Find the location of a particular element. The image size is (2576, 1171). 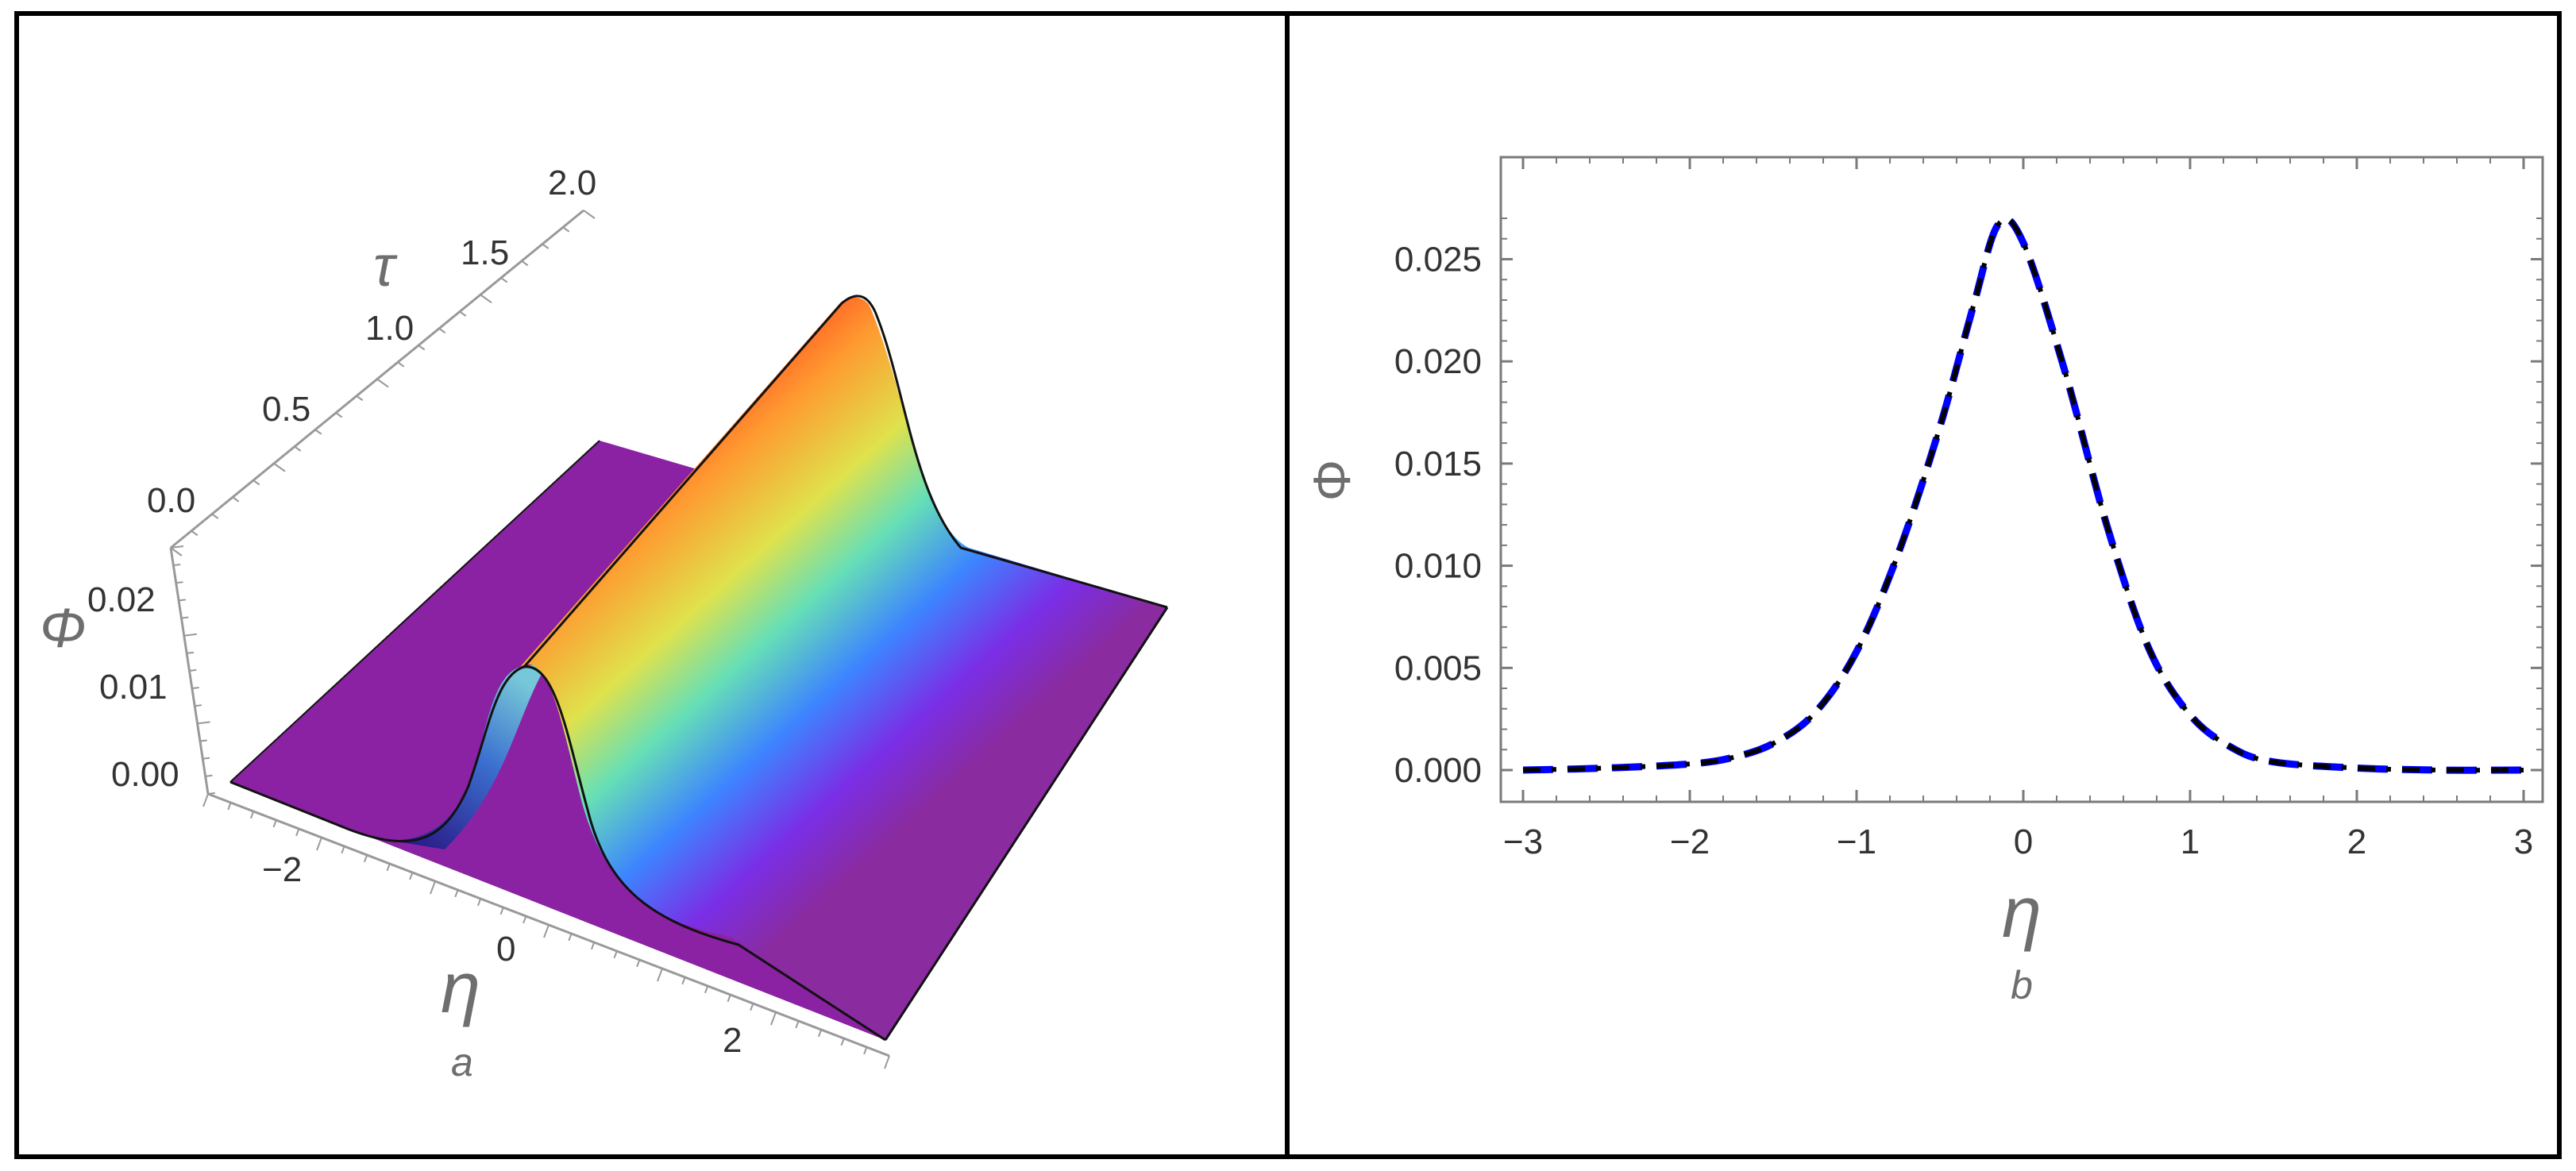

eta-tick-label: 2 is located at coordinates (732, 1040).